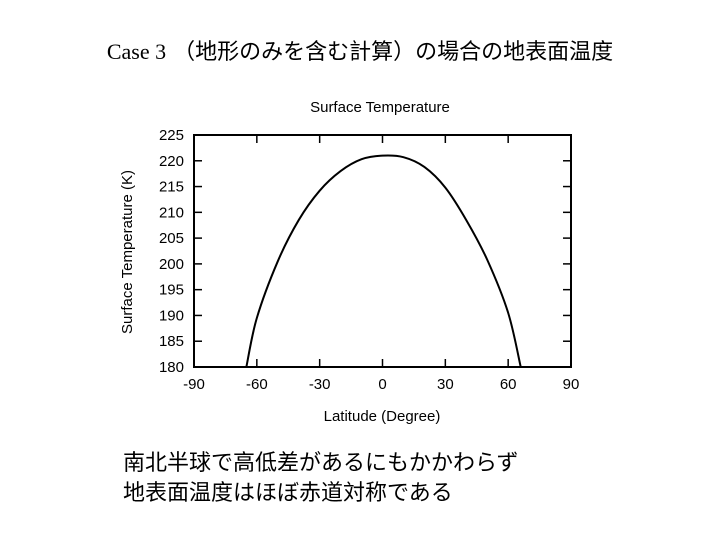 This screenshot has height=540, width=720. What do you see at coordinates (171, 264) in the screenshot?
I see `y-tick-label: 200` at bounding box center [171, 264].